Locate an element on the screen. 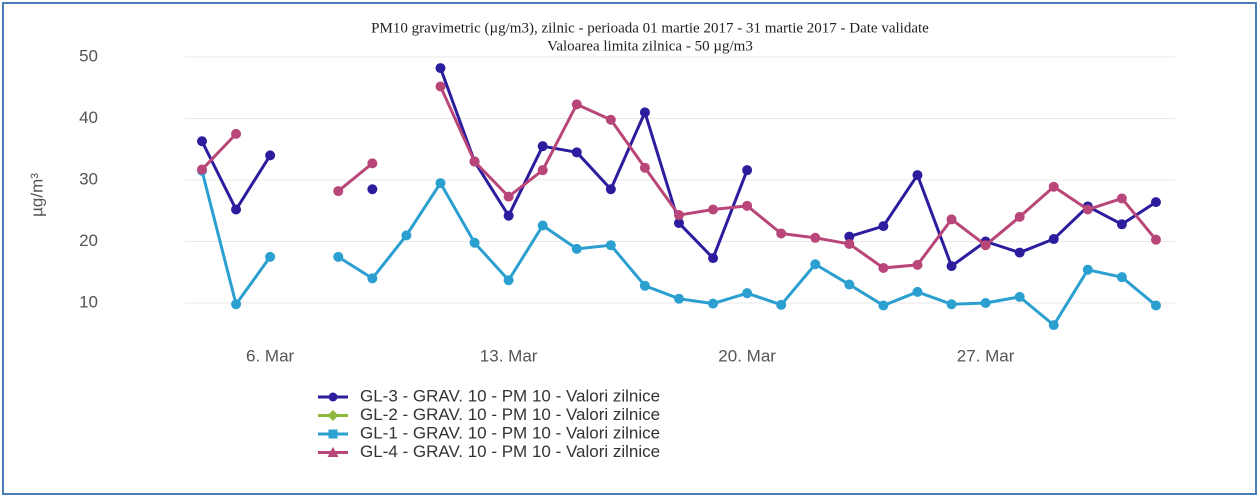 Image resolution: width=1259 pixels, height=497 pixels. y-tick-label: 20 is located at coordinates (88, 240).